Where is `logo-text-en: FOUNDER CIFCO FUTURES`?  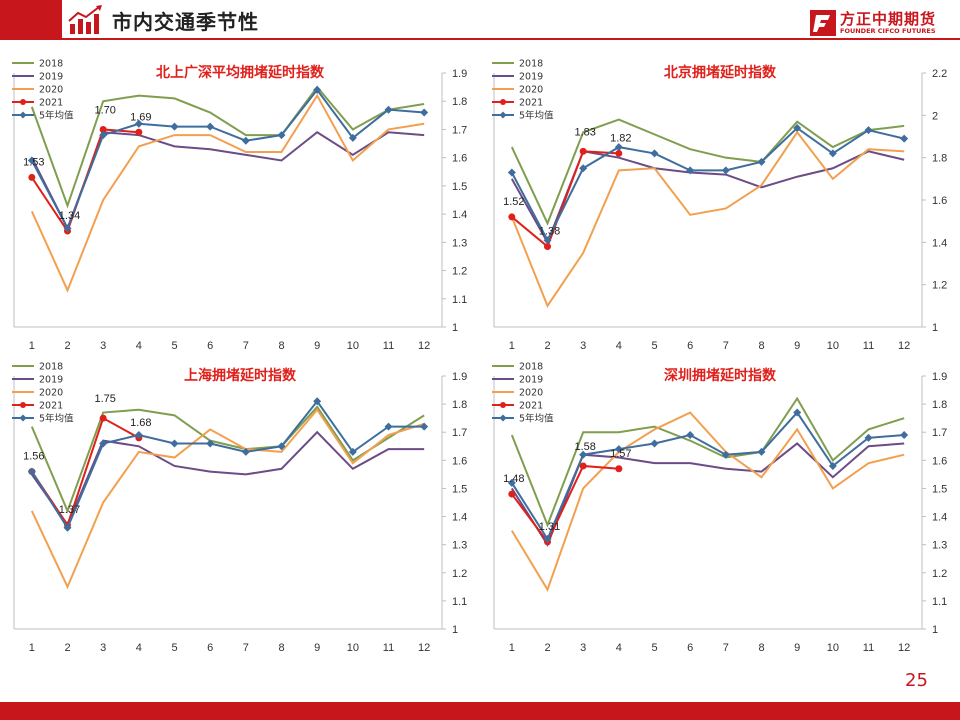 logo-text-en: FOUNDER CIFCO FUTURES is located at coordinates (888, 31).